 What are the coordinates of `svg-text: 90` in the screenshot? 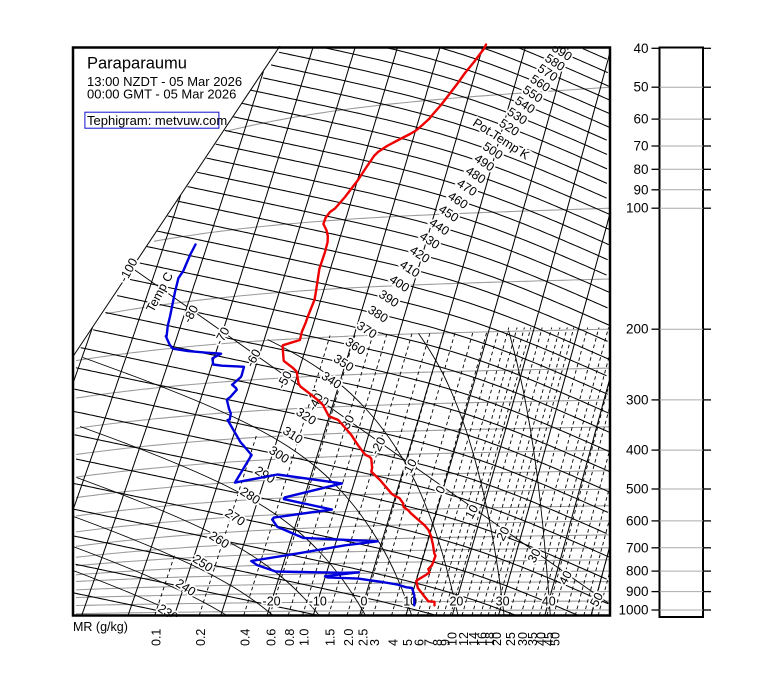 It's located at (640, 189).